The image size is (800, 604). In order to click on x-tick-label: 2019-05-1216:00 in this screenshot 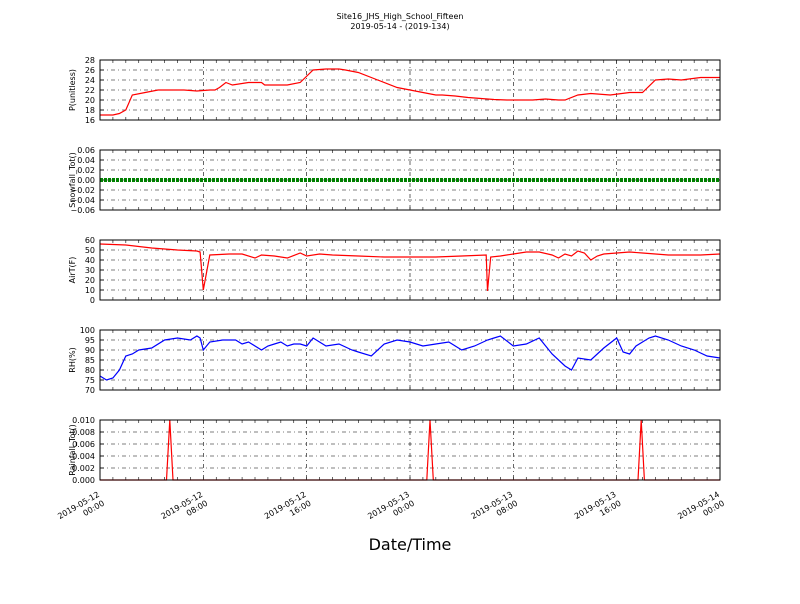, I will do `click(288, 510)`.